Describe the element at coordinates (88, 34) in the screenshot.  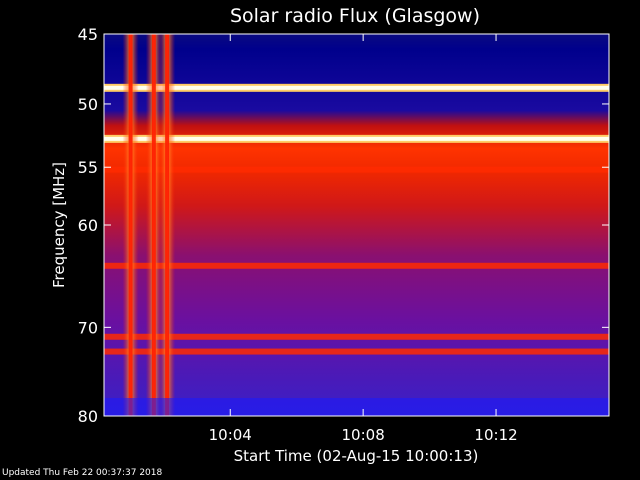
I see `y-tick-label: 45` at that location.